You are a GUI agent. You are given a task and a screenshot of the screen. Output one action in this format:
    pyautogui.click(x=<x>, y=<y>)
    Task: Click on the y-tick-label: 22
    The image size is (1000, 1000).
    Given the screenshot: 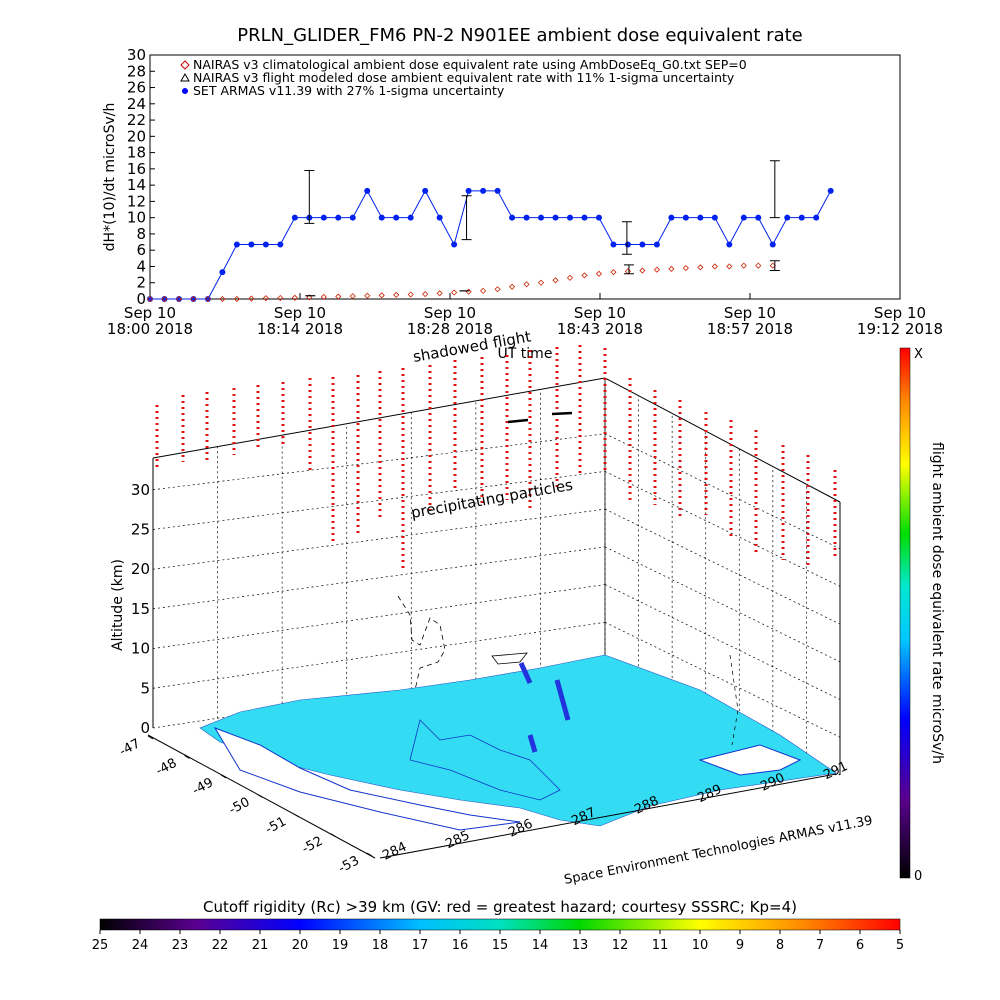 What is the action you would take?
    pyautogui.click(x=136, y=120)
    